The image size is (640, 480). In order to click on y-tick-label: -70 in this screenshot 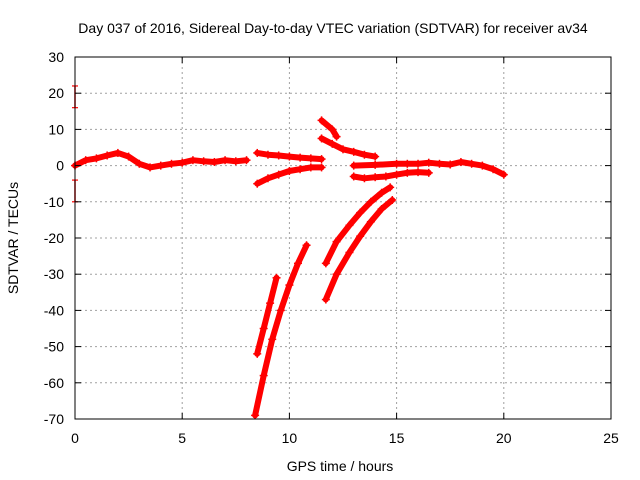, I will do `click(54, 419)`.